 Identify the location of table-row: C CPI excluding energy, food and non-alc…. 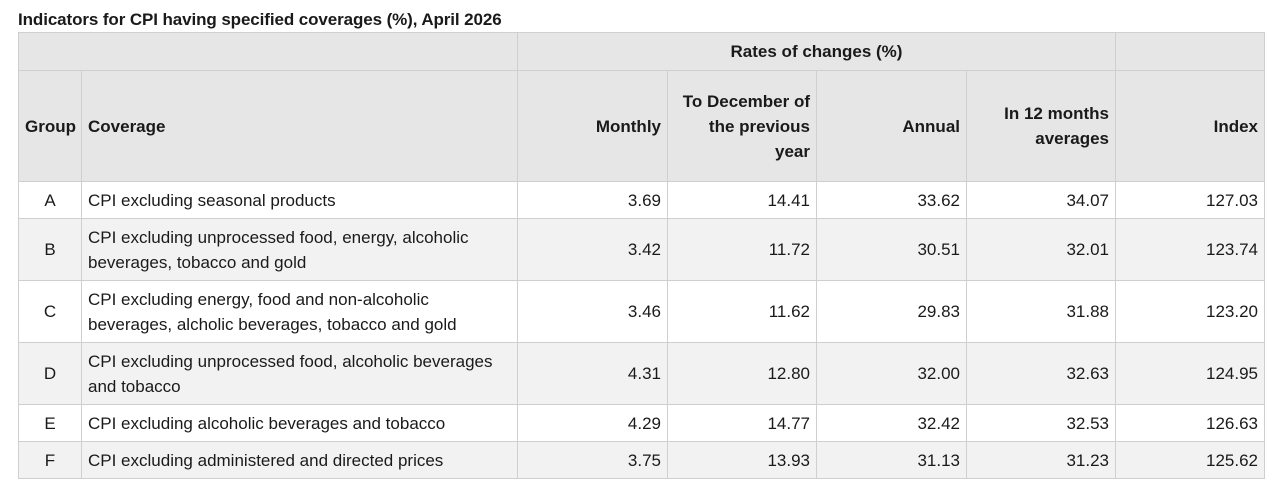
(641, 311).